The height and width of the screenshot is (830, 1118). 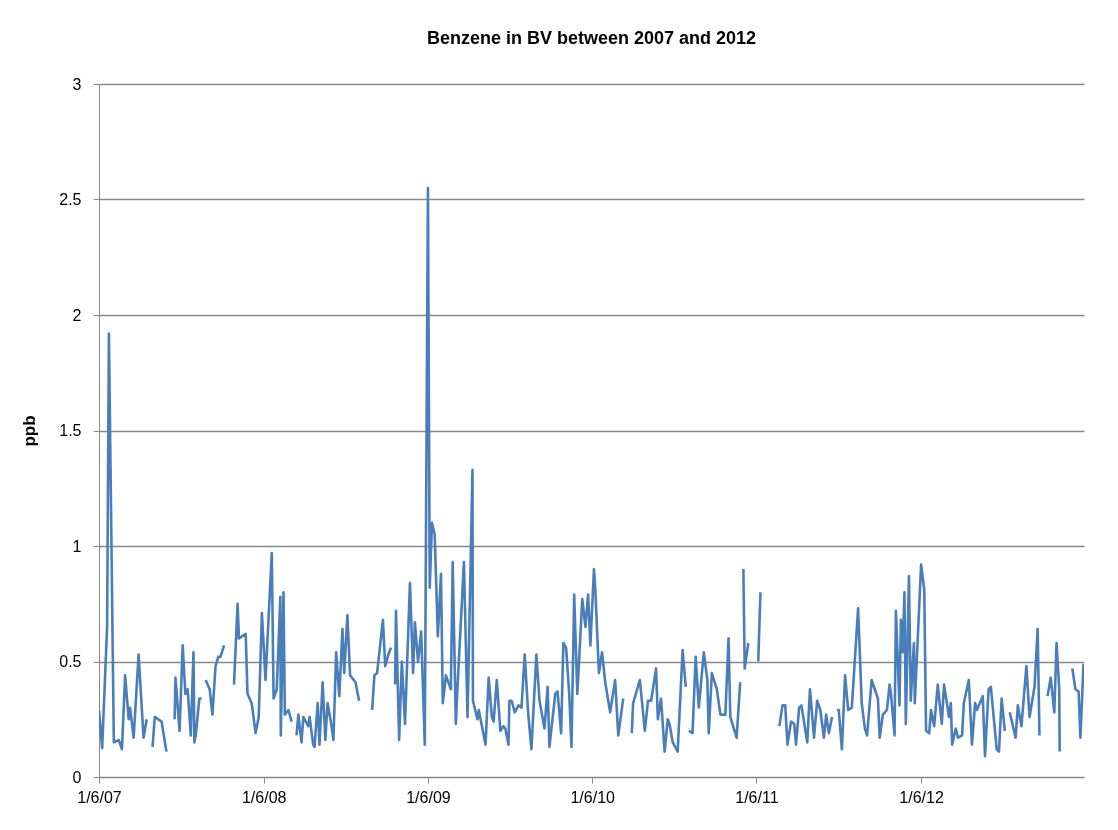 What do you see at coordinates (70, 430) in the screenshot?
I see `y-tick-label: 1.5` at bounding box center [70, 430].